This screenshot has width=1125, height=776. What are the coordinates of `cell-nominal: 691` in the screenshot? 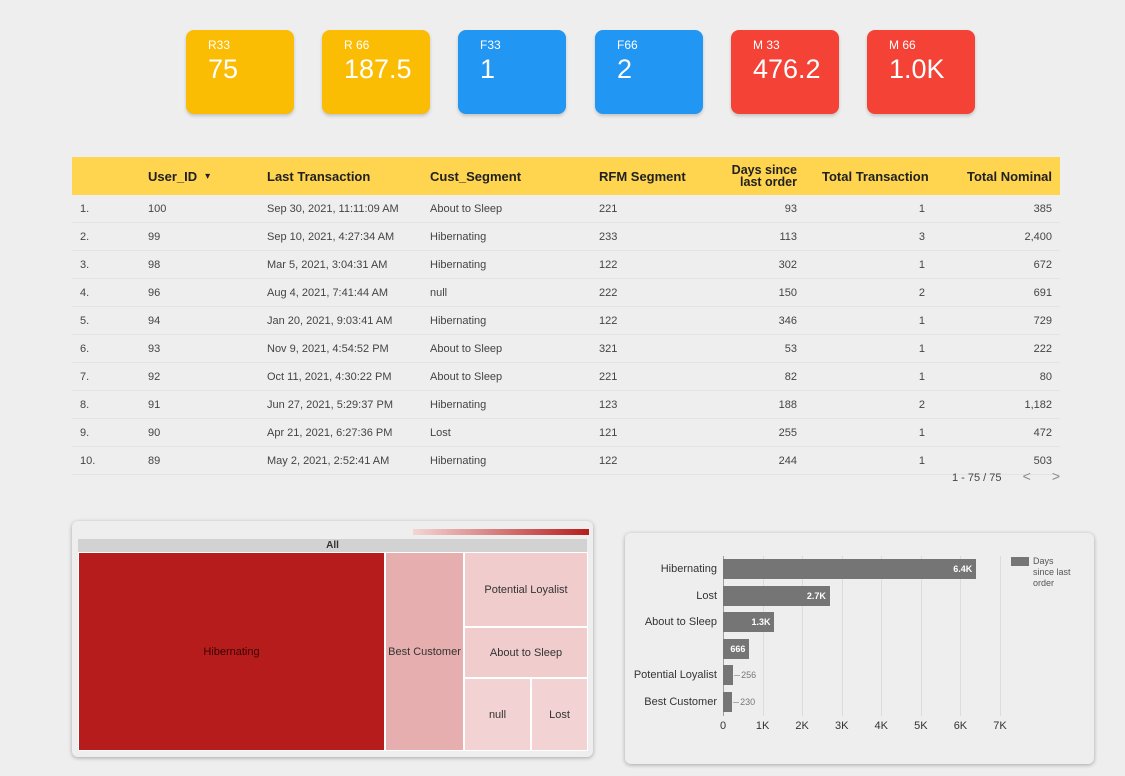 It's located at (1042, 293).